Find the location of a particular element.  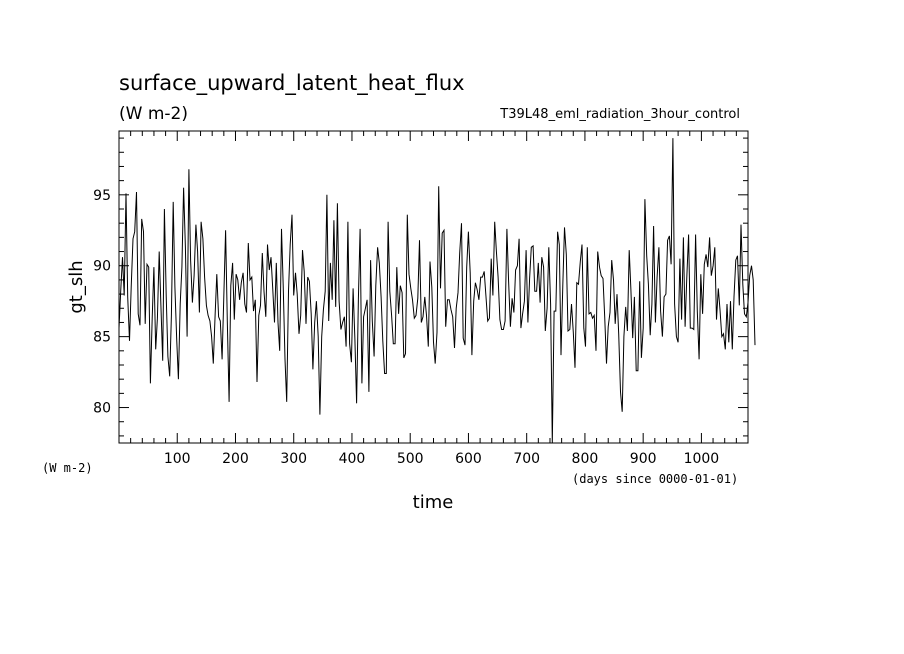

x-tick-label-9: 1000 is located at coordinates (702, 459).